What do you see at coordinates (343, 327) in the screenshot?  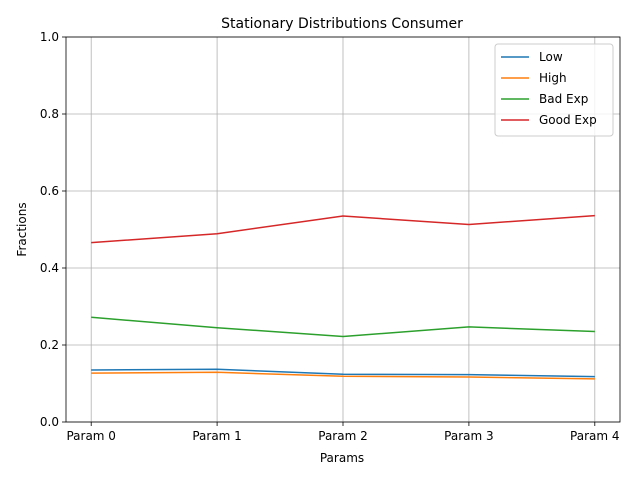 I see `series-line-bad-exp` at bounding box center [343, 327].